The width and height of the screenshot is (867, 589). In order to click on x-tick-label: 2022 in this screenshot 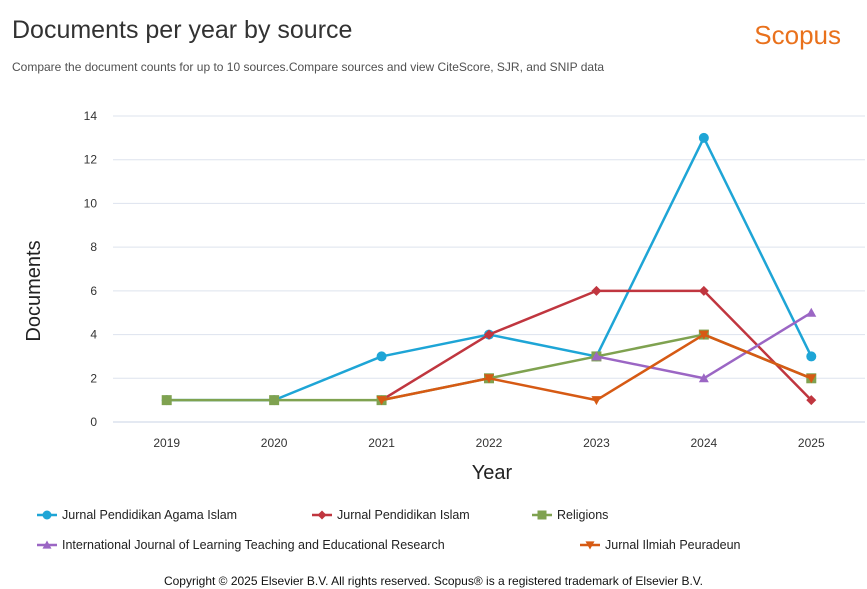, I will do `click(489, 443)`.